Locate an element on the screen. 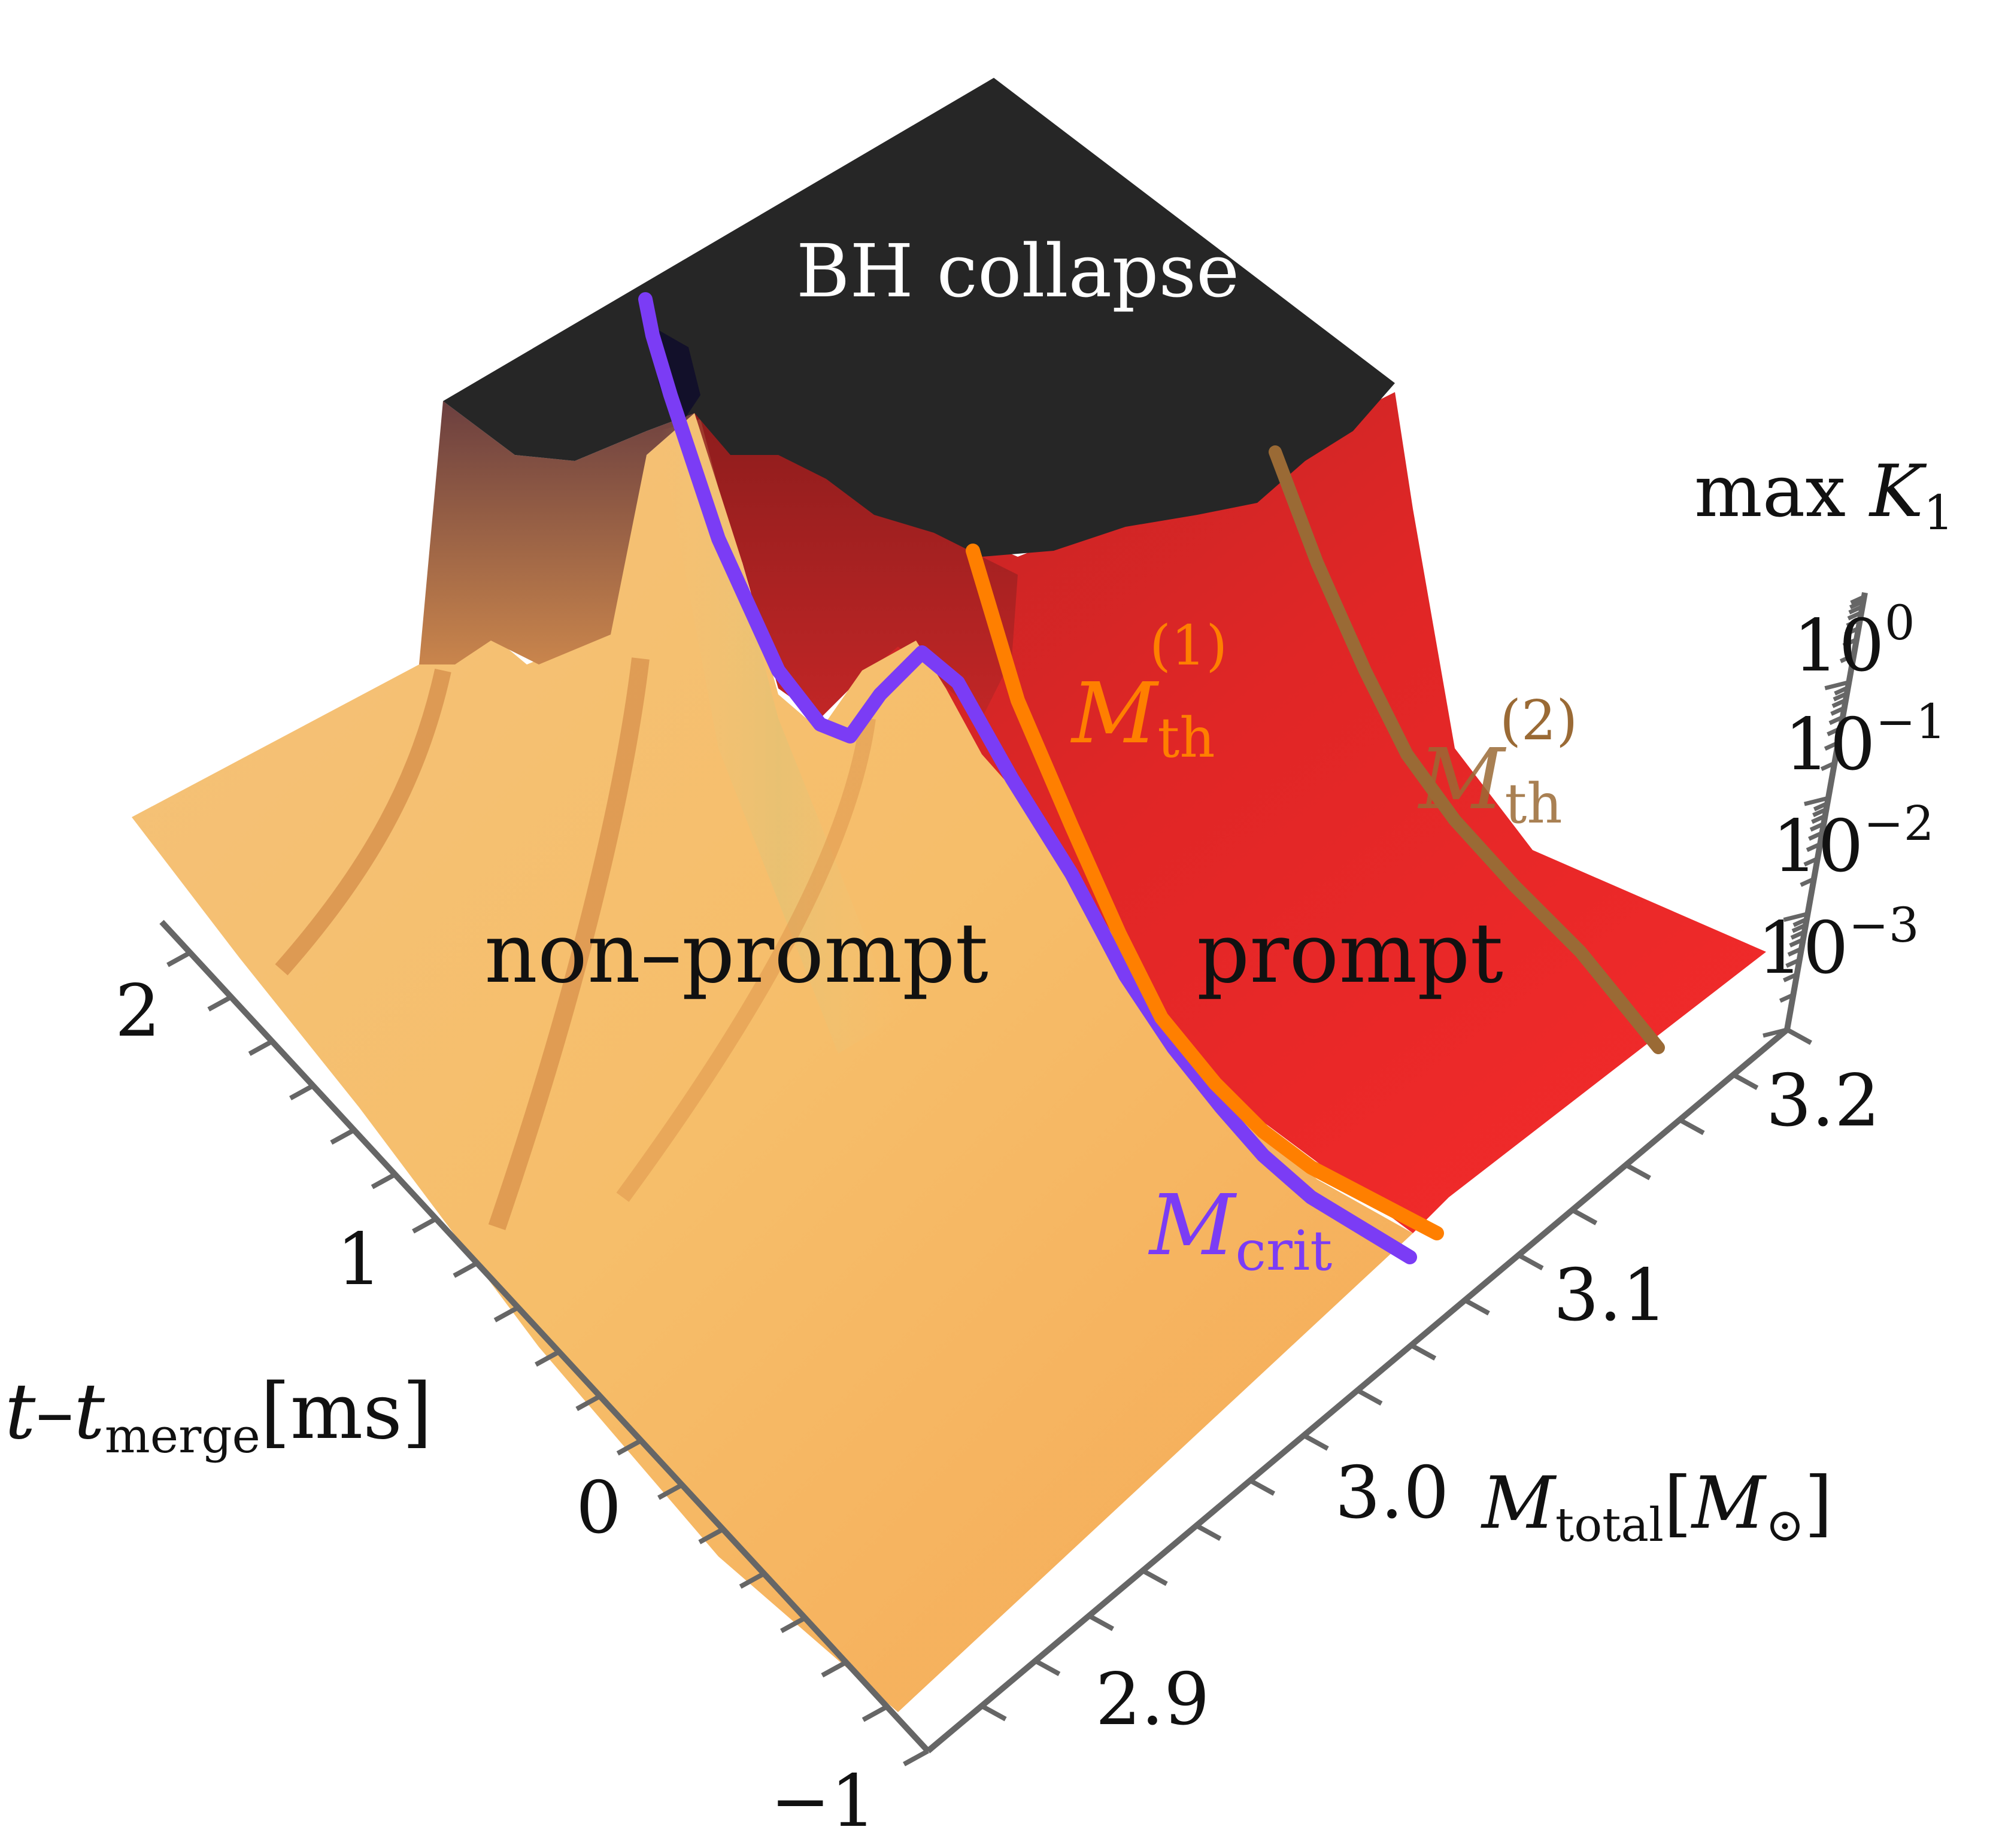  label-th1-sup: (1) is located at coordinates (1188, 646).